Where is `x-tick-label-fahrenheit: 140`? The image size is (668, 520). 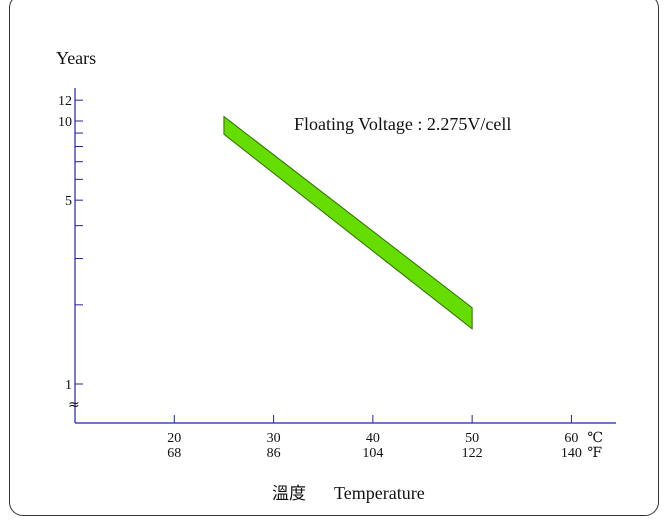
x-tick-label-fahrenheit: 140 is located at coordinates (571, 453).